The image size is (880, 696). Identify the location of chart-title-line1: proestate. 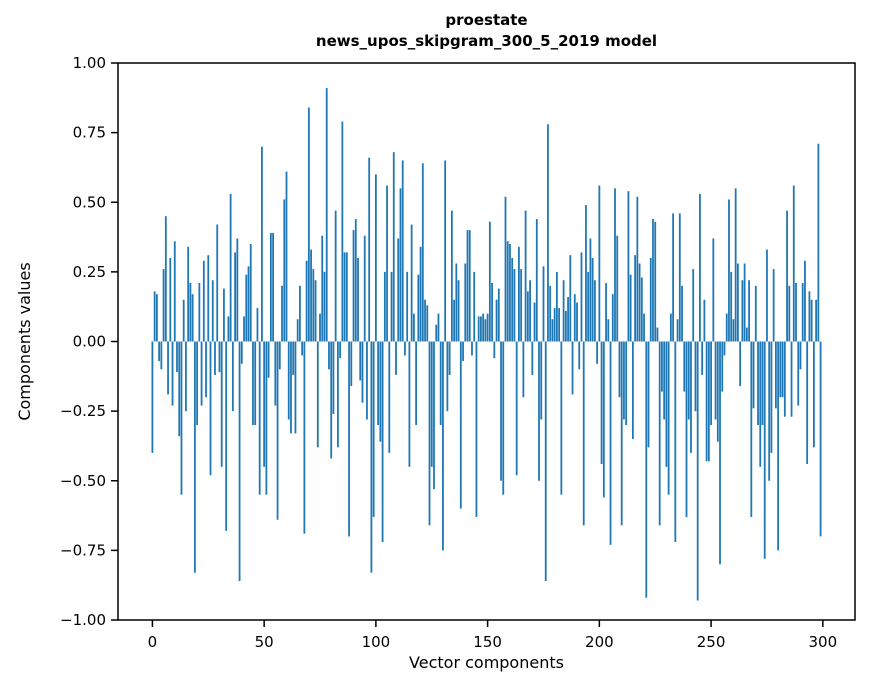
(486, 20).